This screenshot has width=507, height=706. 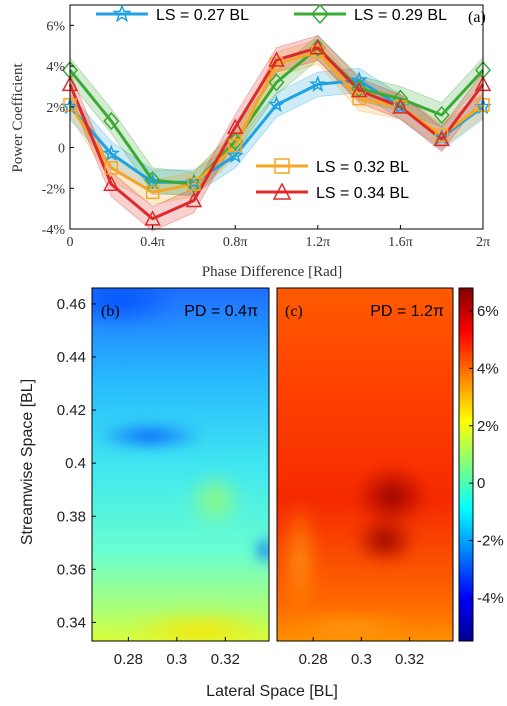 What do you see at coordinates (18, 118) in the screenshot?
I see `y-axis-label: Power Coefficient` at bounding box center [18, 118].